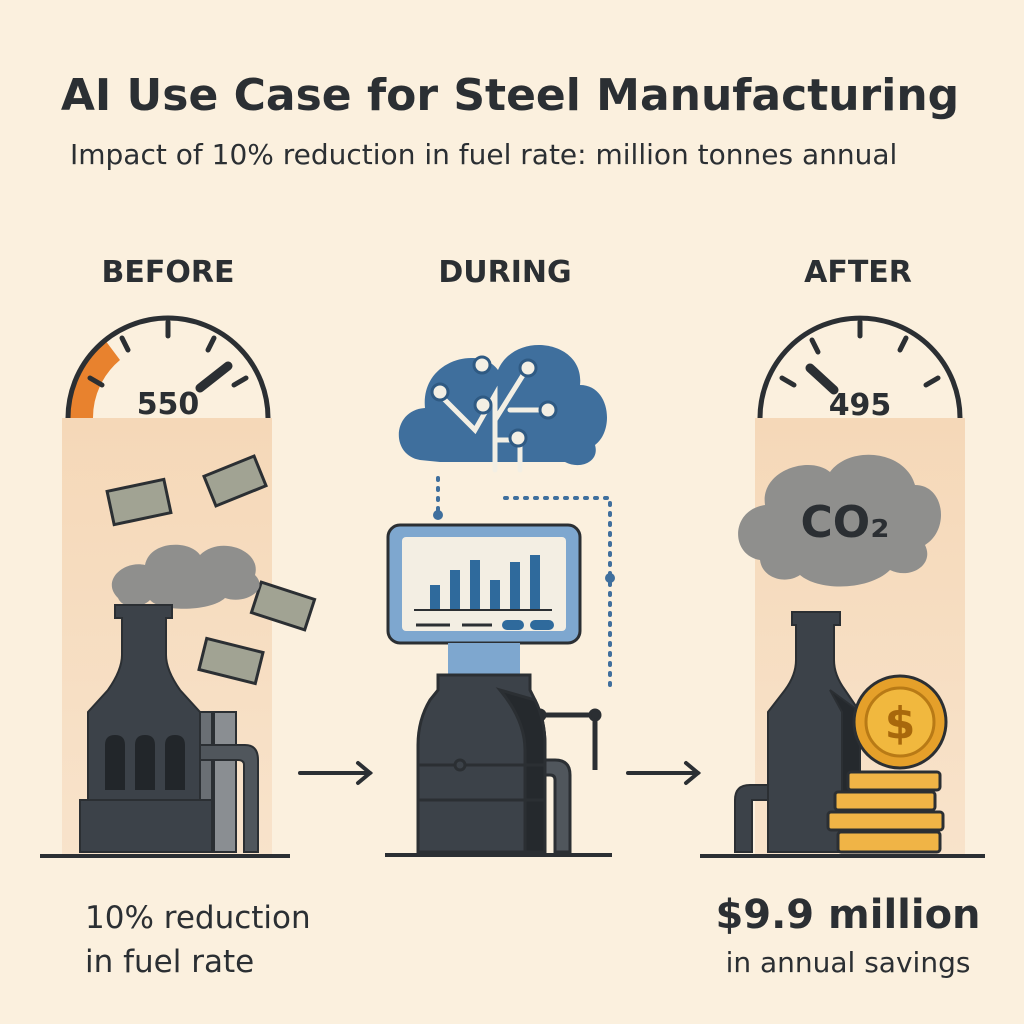 This screenshot has height=1024, width=1024. What do you see at coordinates (860, 405) in the screenshot?
I see `gauge-value: 495` at bounding box center [860, 405].